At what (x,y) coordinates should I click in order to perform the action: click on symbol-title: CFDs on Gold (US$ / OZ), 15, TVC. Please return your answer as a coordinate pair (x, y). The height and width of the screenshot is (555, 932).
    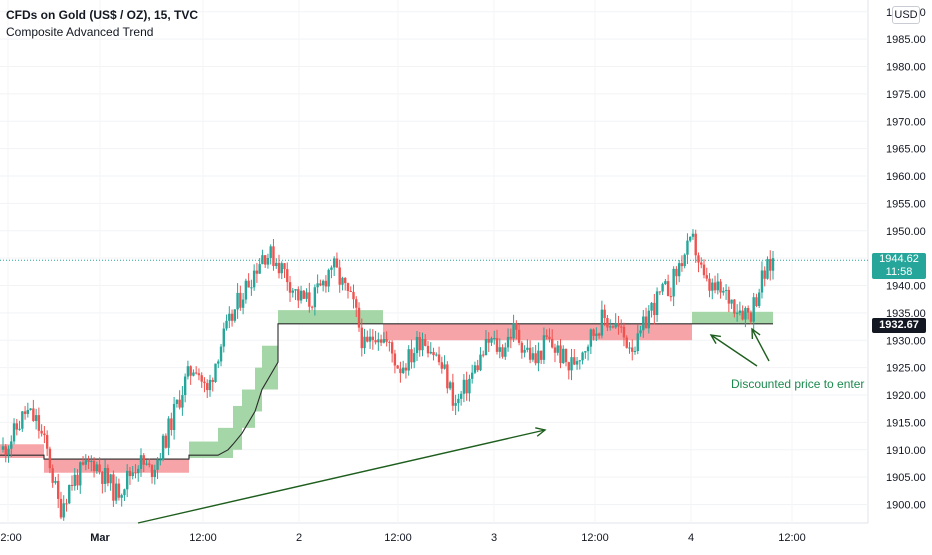
    Looking at the image, I should click on (102, 15).